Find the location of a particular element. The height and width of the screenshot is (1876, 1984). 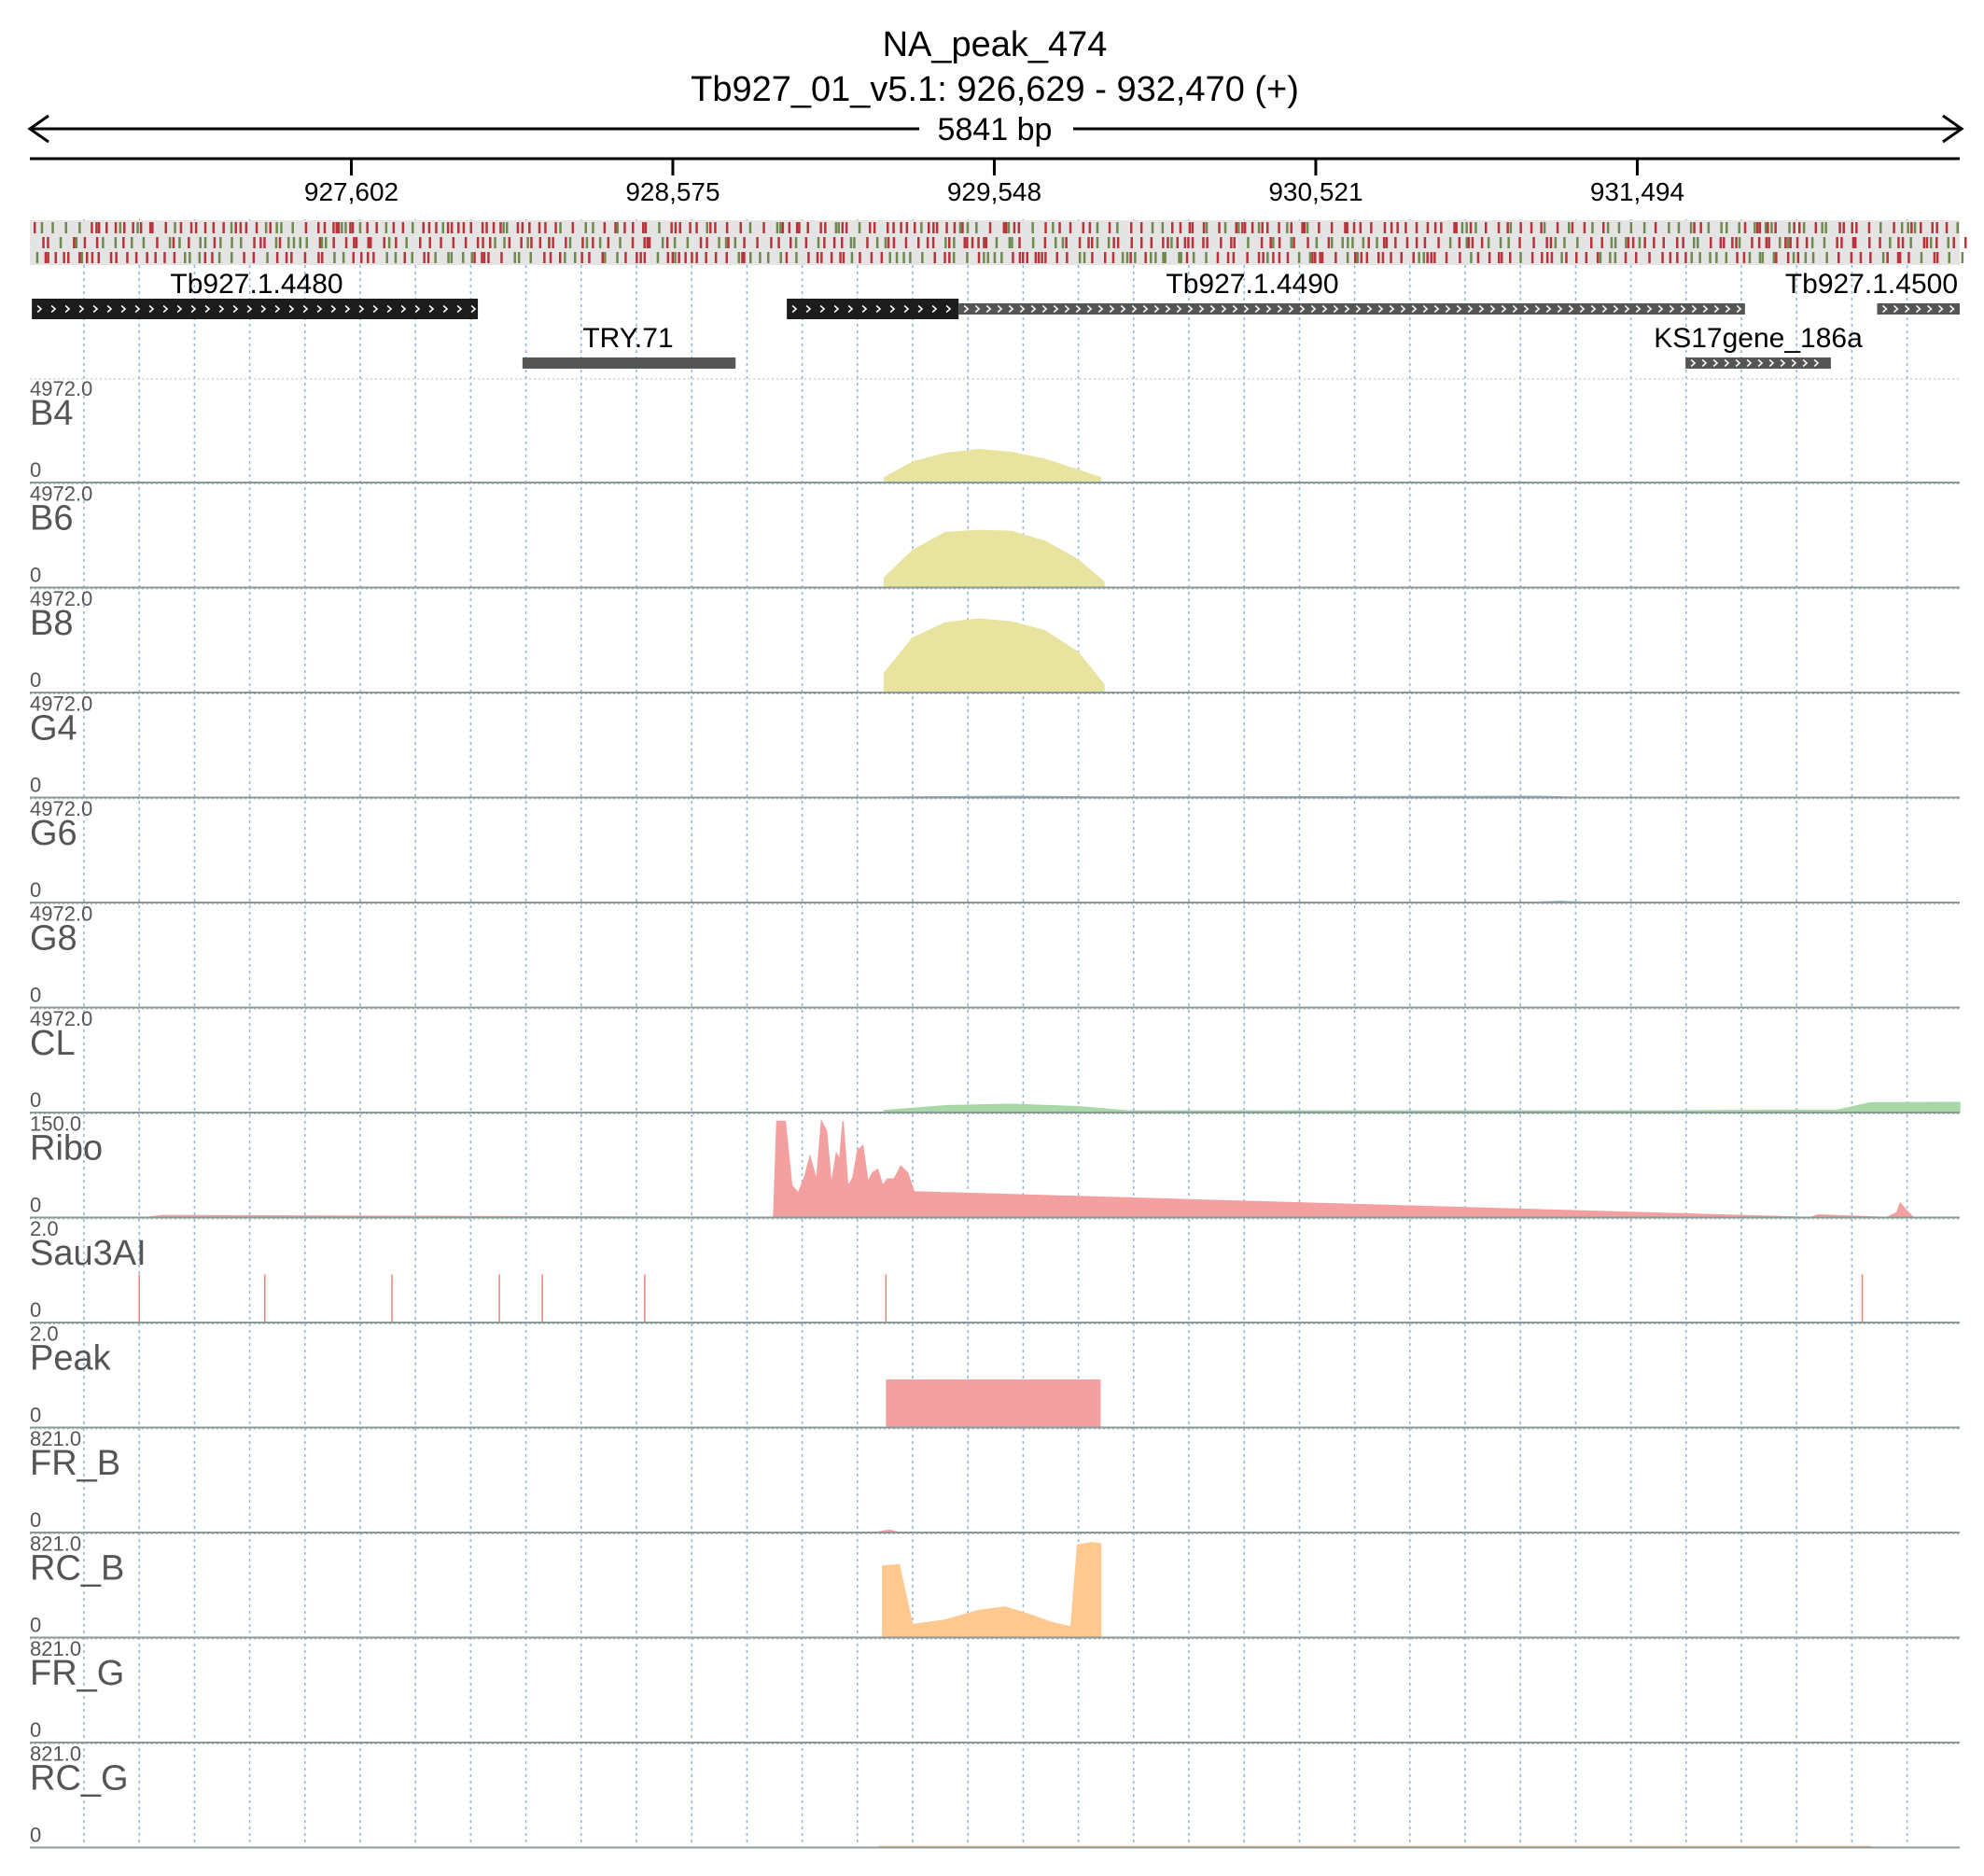

gene-label: KS17gene_186a is located at coordinates (1758, 338).